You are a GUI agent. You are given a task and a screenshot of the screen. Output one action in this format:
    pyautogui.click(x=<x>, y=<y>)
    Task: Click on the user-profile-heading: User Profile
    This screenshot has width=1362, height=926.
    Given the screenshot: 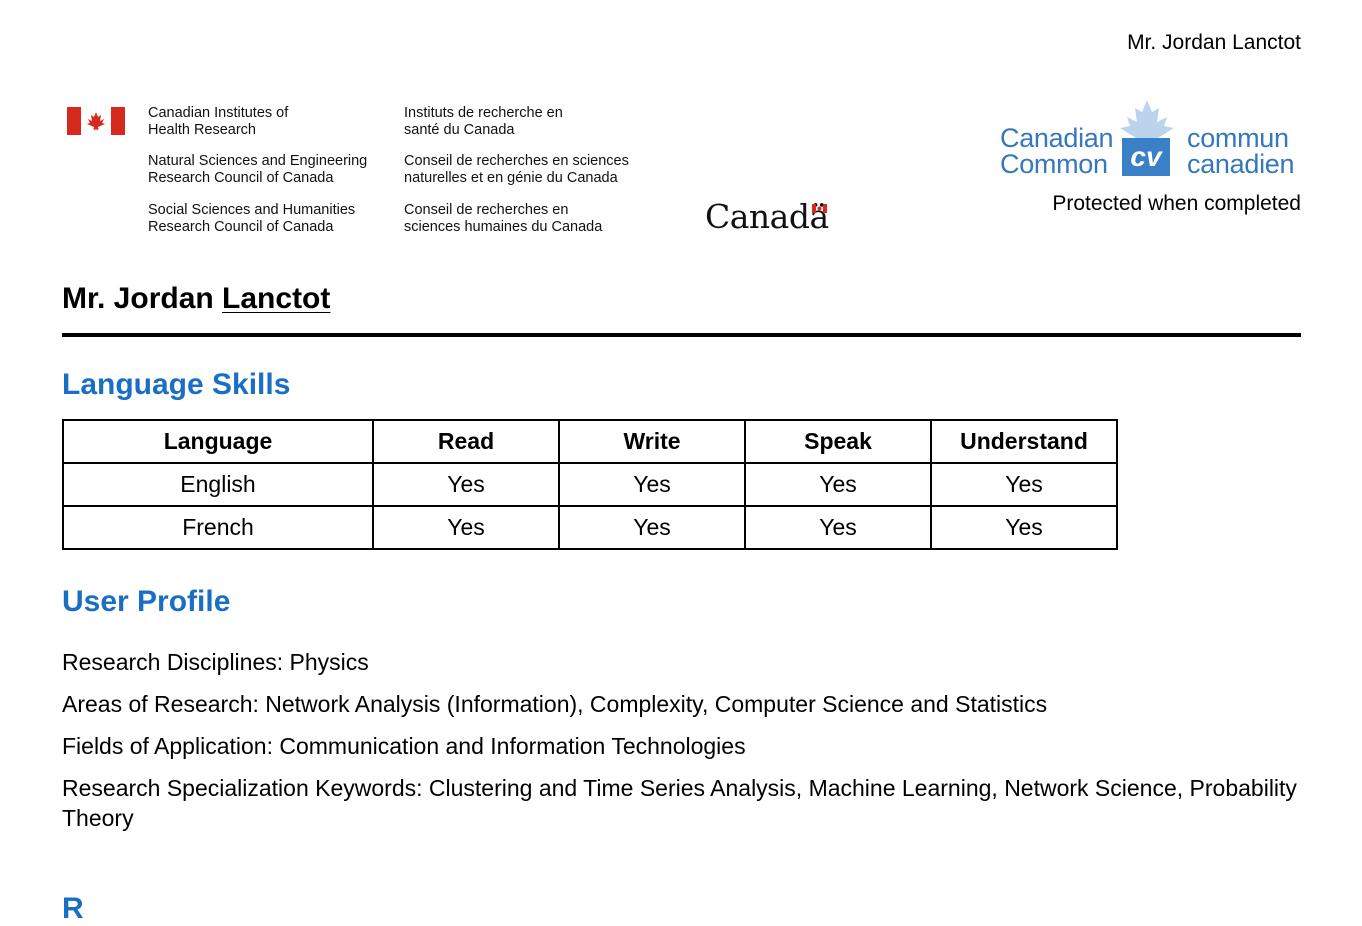 What is the action you would take?
    pyautogui.click(x=146, y=601)
    